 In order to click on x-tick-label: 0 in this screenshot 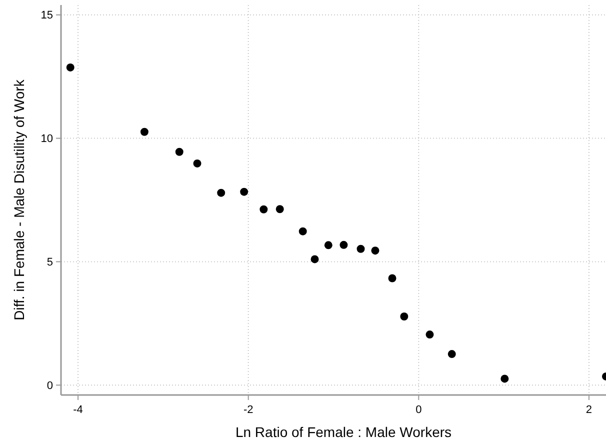, I will do `click(419, 410)`.